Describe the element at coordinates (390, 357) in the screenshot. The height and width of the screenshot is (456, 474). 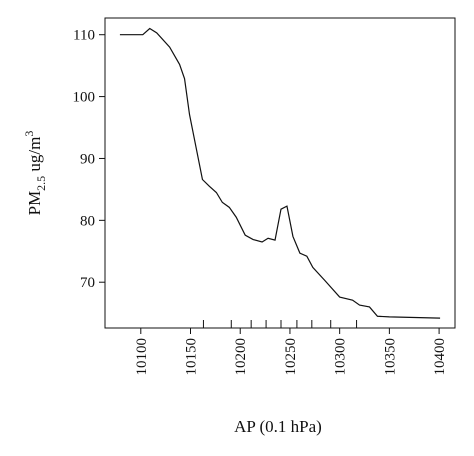
I see `x-tick-label: 10350` at that location.